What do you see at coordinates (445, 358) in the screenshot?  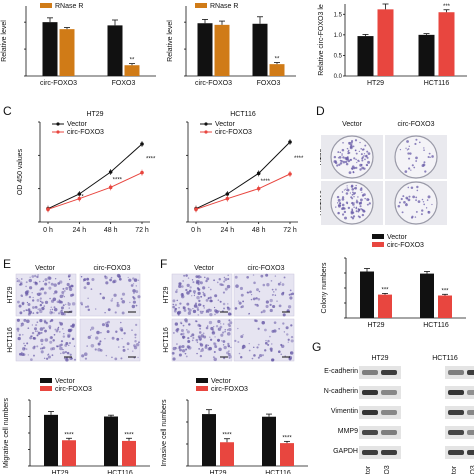 I see `wb-group-hct116: HCT116` at bounding box center [445, 358].